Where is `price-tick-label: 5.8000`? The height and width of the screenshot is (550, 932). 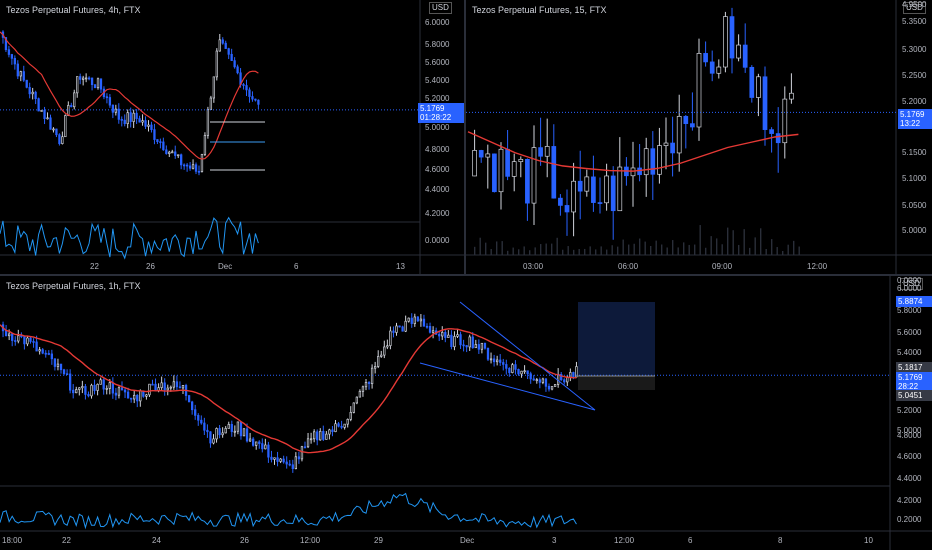
price-tick-label: 5.8000 is located at coordinates (437, 44).